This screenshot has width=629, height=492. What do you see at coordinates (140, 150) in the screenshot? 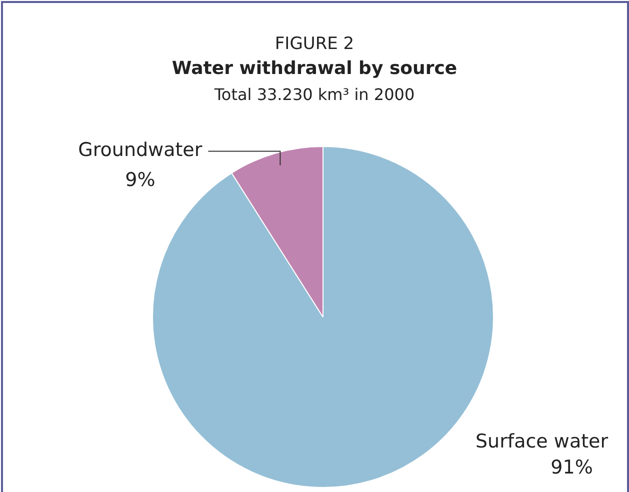
I see `slice-label: Groundwater` at bounding box center [140, 150].